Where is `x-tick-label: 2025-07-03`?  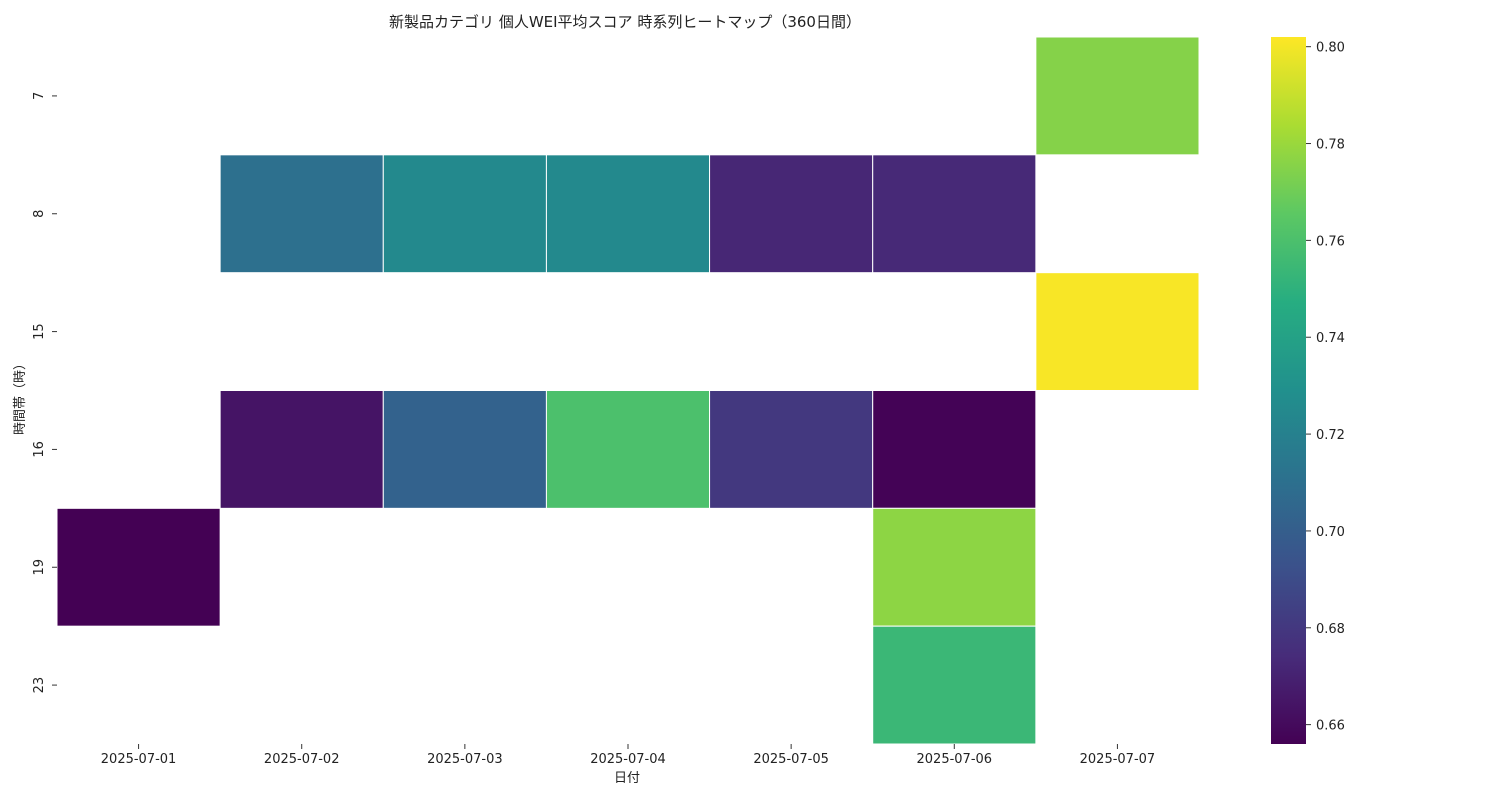 x-tick-label: 2025-07-03 is located at coordinates (465, 759).